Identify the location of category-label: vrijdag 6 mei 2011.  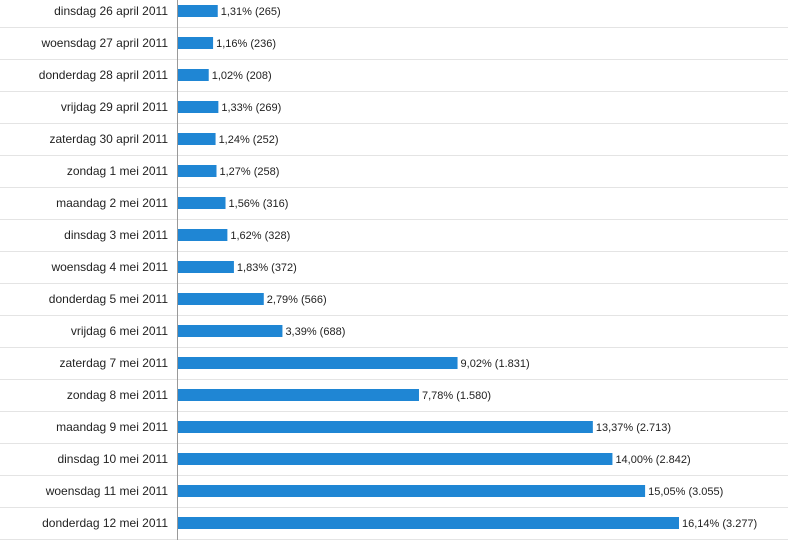
(119, 331).